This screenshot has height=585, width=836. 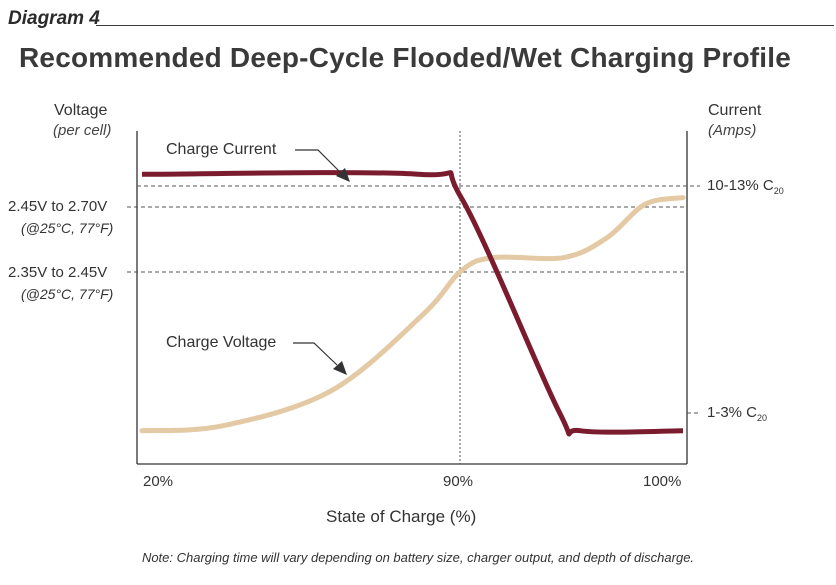 I want to click on voltage-callout-arrowhead, so click(x=340, y=368).